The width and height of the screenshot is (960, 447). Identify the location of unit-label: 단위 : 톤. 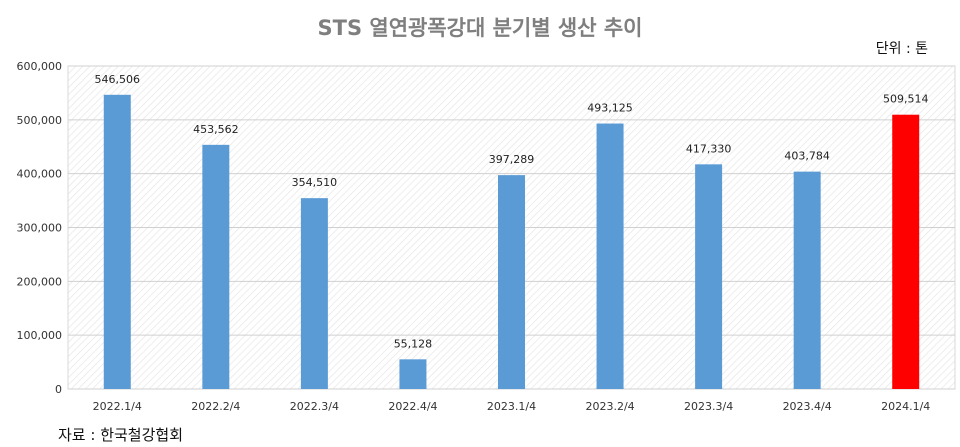
(901, 49).